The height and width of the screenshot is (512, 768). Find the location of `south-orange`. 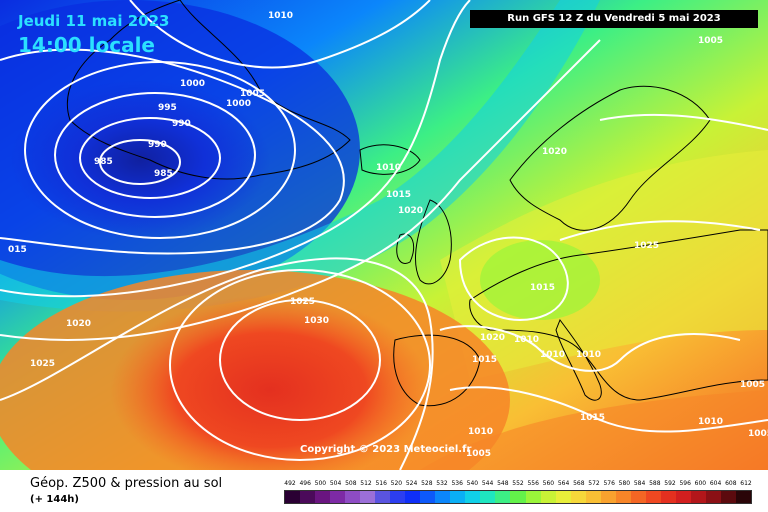

south-orange is located at coordinates (594, 430).